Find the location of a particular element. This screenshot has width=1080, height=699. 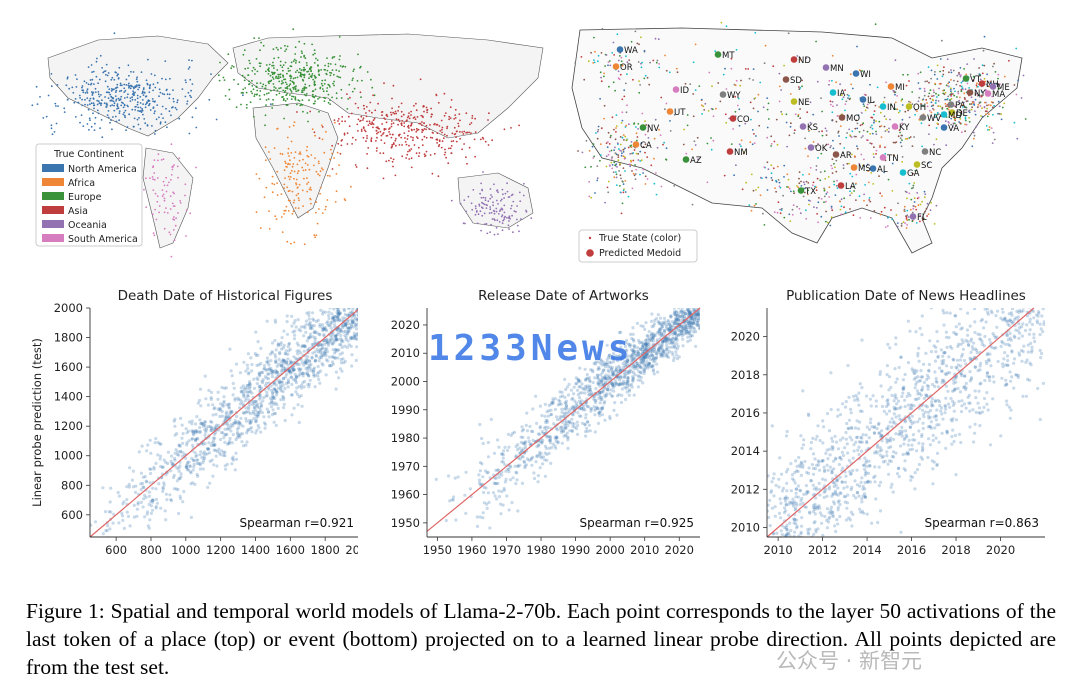

y-tick-label: 1200 is located at coordinates (68, 426).